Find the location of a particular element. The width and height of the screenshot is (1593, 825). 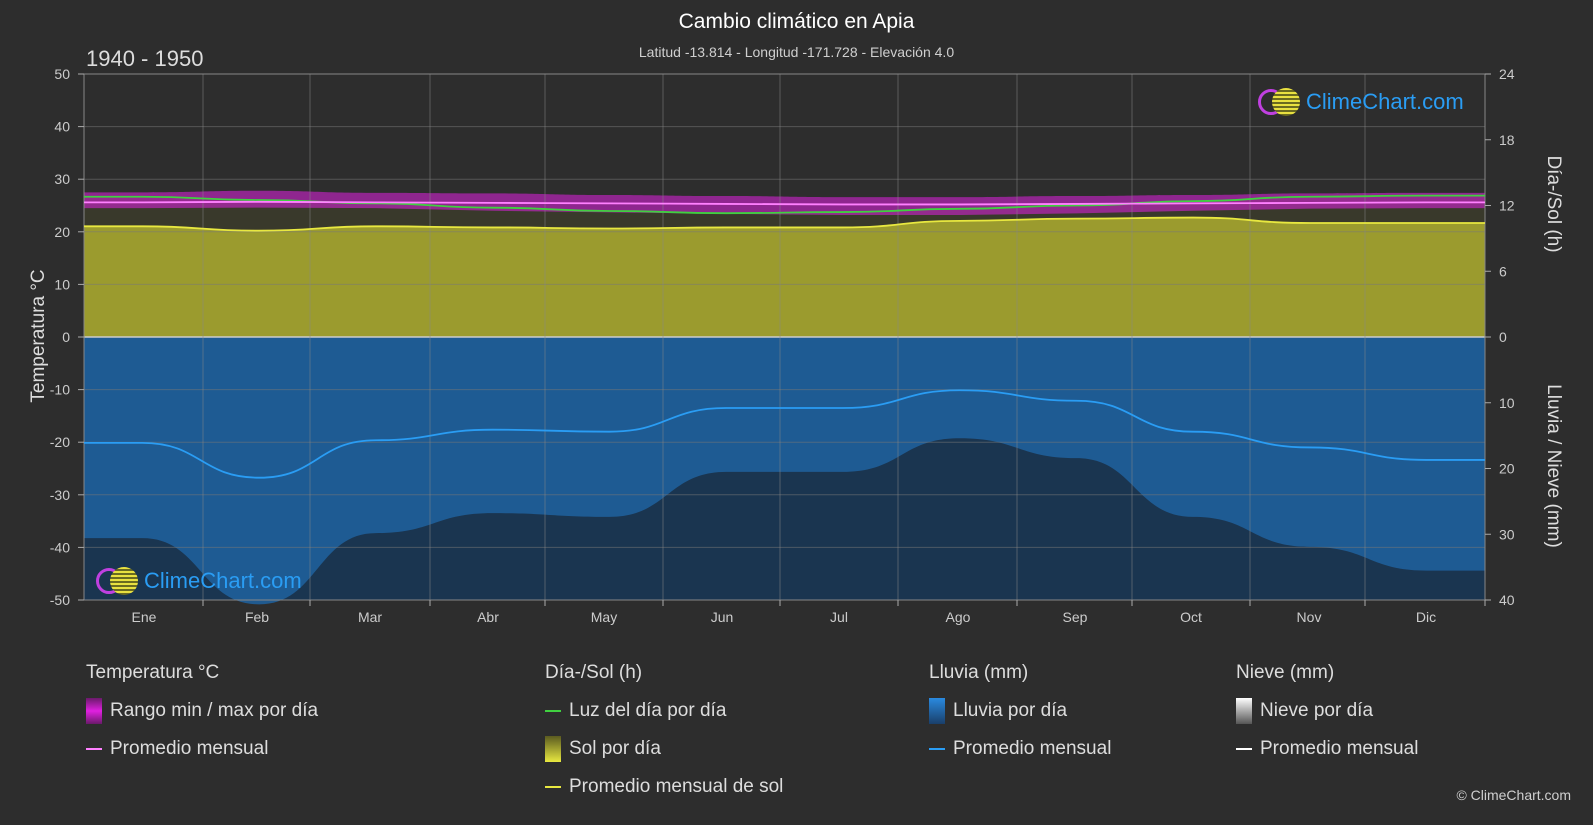

legend-head-rain: Lluvia (mm) is located at coordinates (979, 672).